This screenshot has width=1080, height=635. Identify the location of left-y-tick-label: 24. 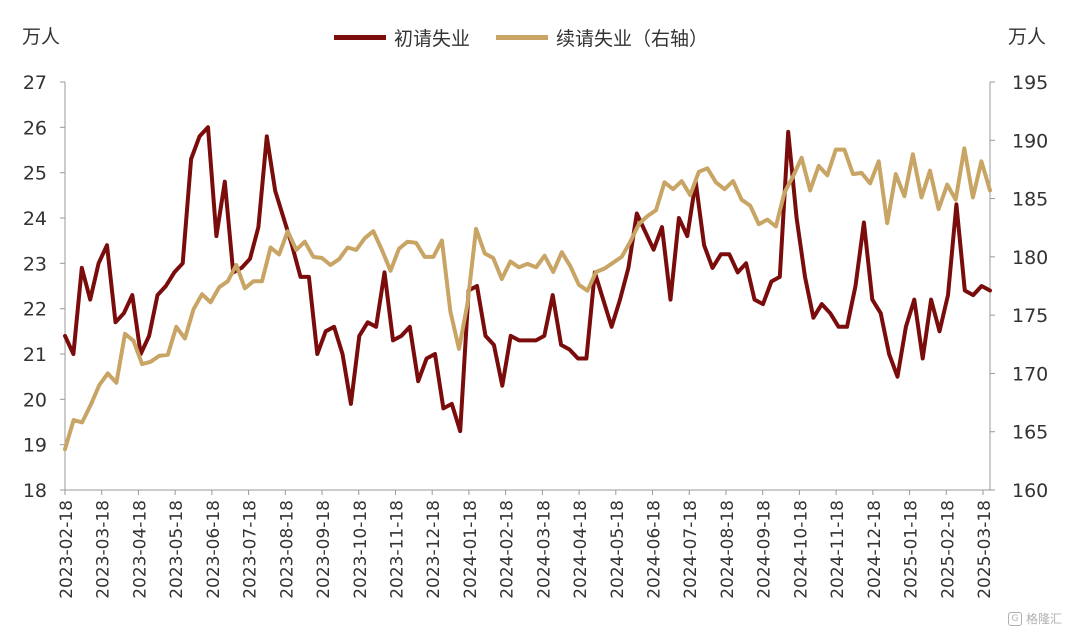
(35, 219).